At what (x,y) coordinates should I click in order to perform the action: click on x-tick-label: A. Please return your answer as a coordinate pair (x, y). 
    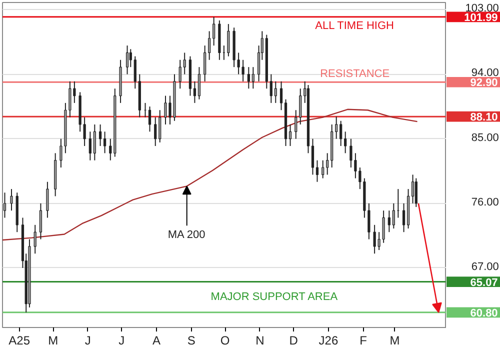
    Looking at the image, I should click on (156, 341).